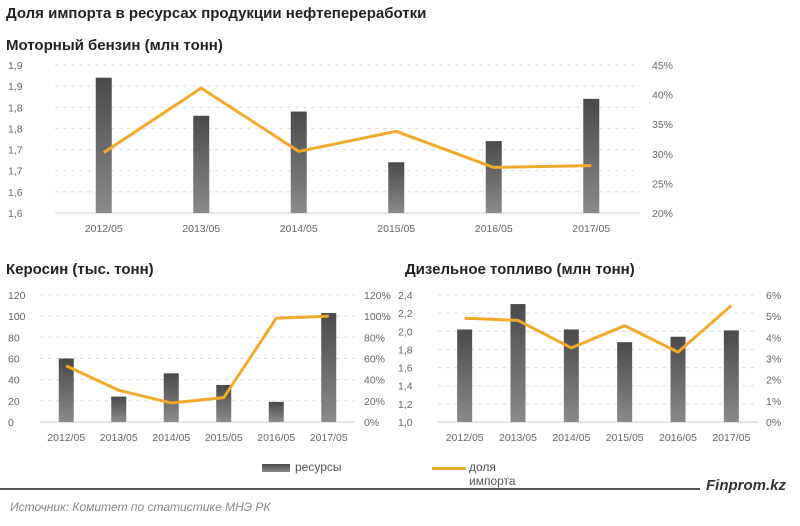 This screenshot has width=800, height=526. Describe the element at coordinates (773, 317) in the screenshot. I see `y2-tick-label: 5%` at that location.